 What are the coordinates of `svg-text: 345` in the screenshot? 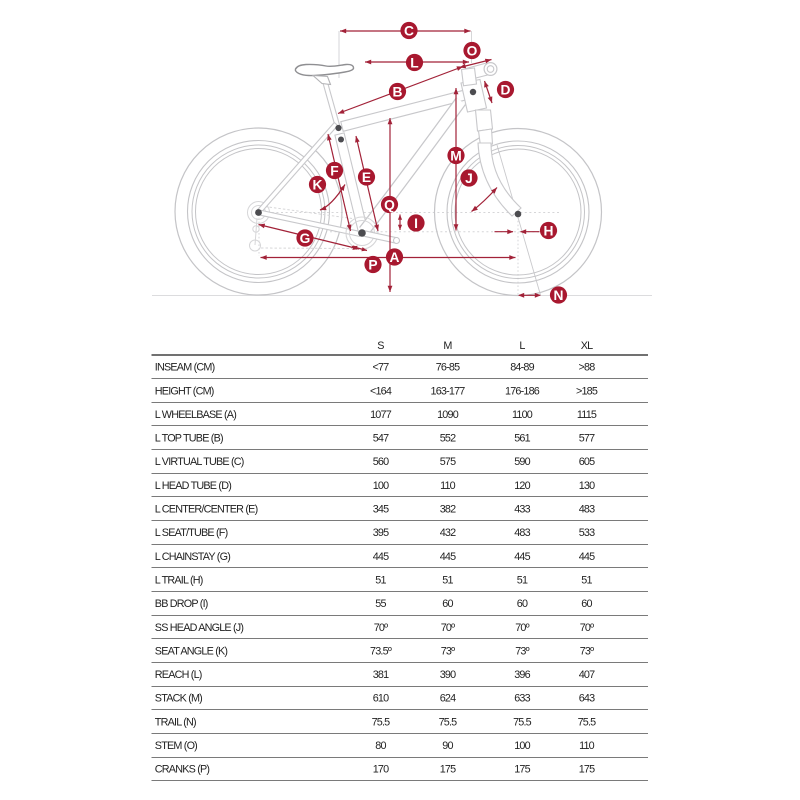 It's located at (381, 510).